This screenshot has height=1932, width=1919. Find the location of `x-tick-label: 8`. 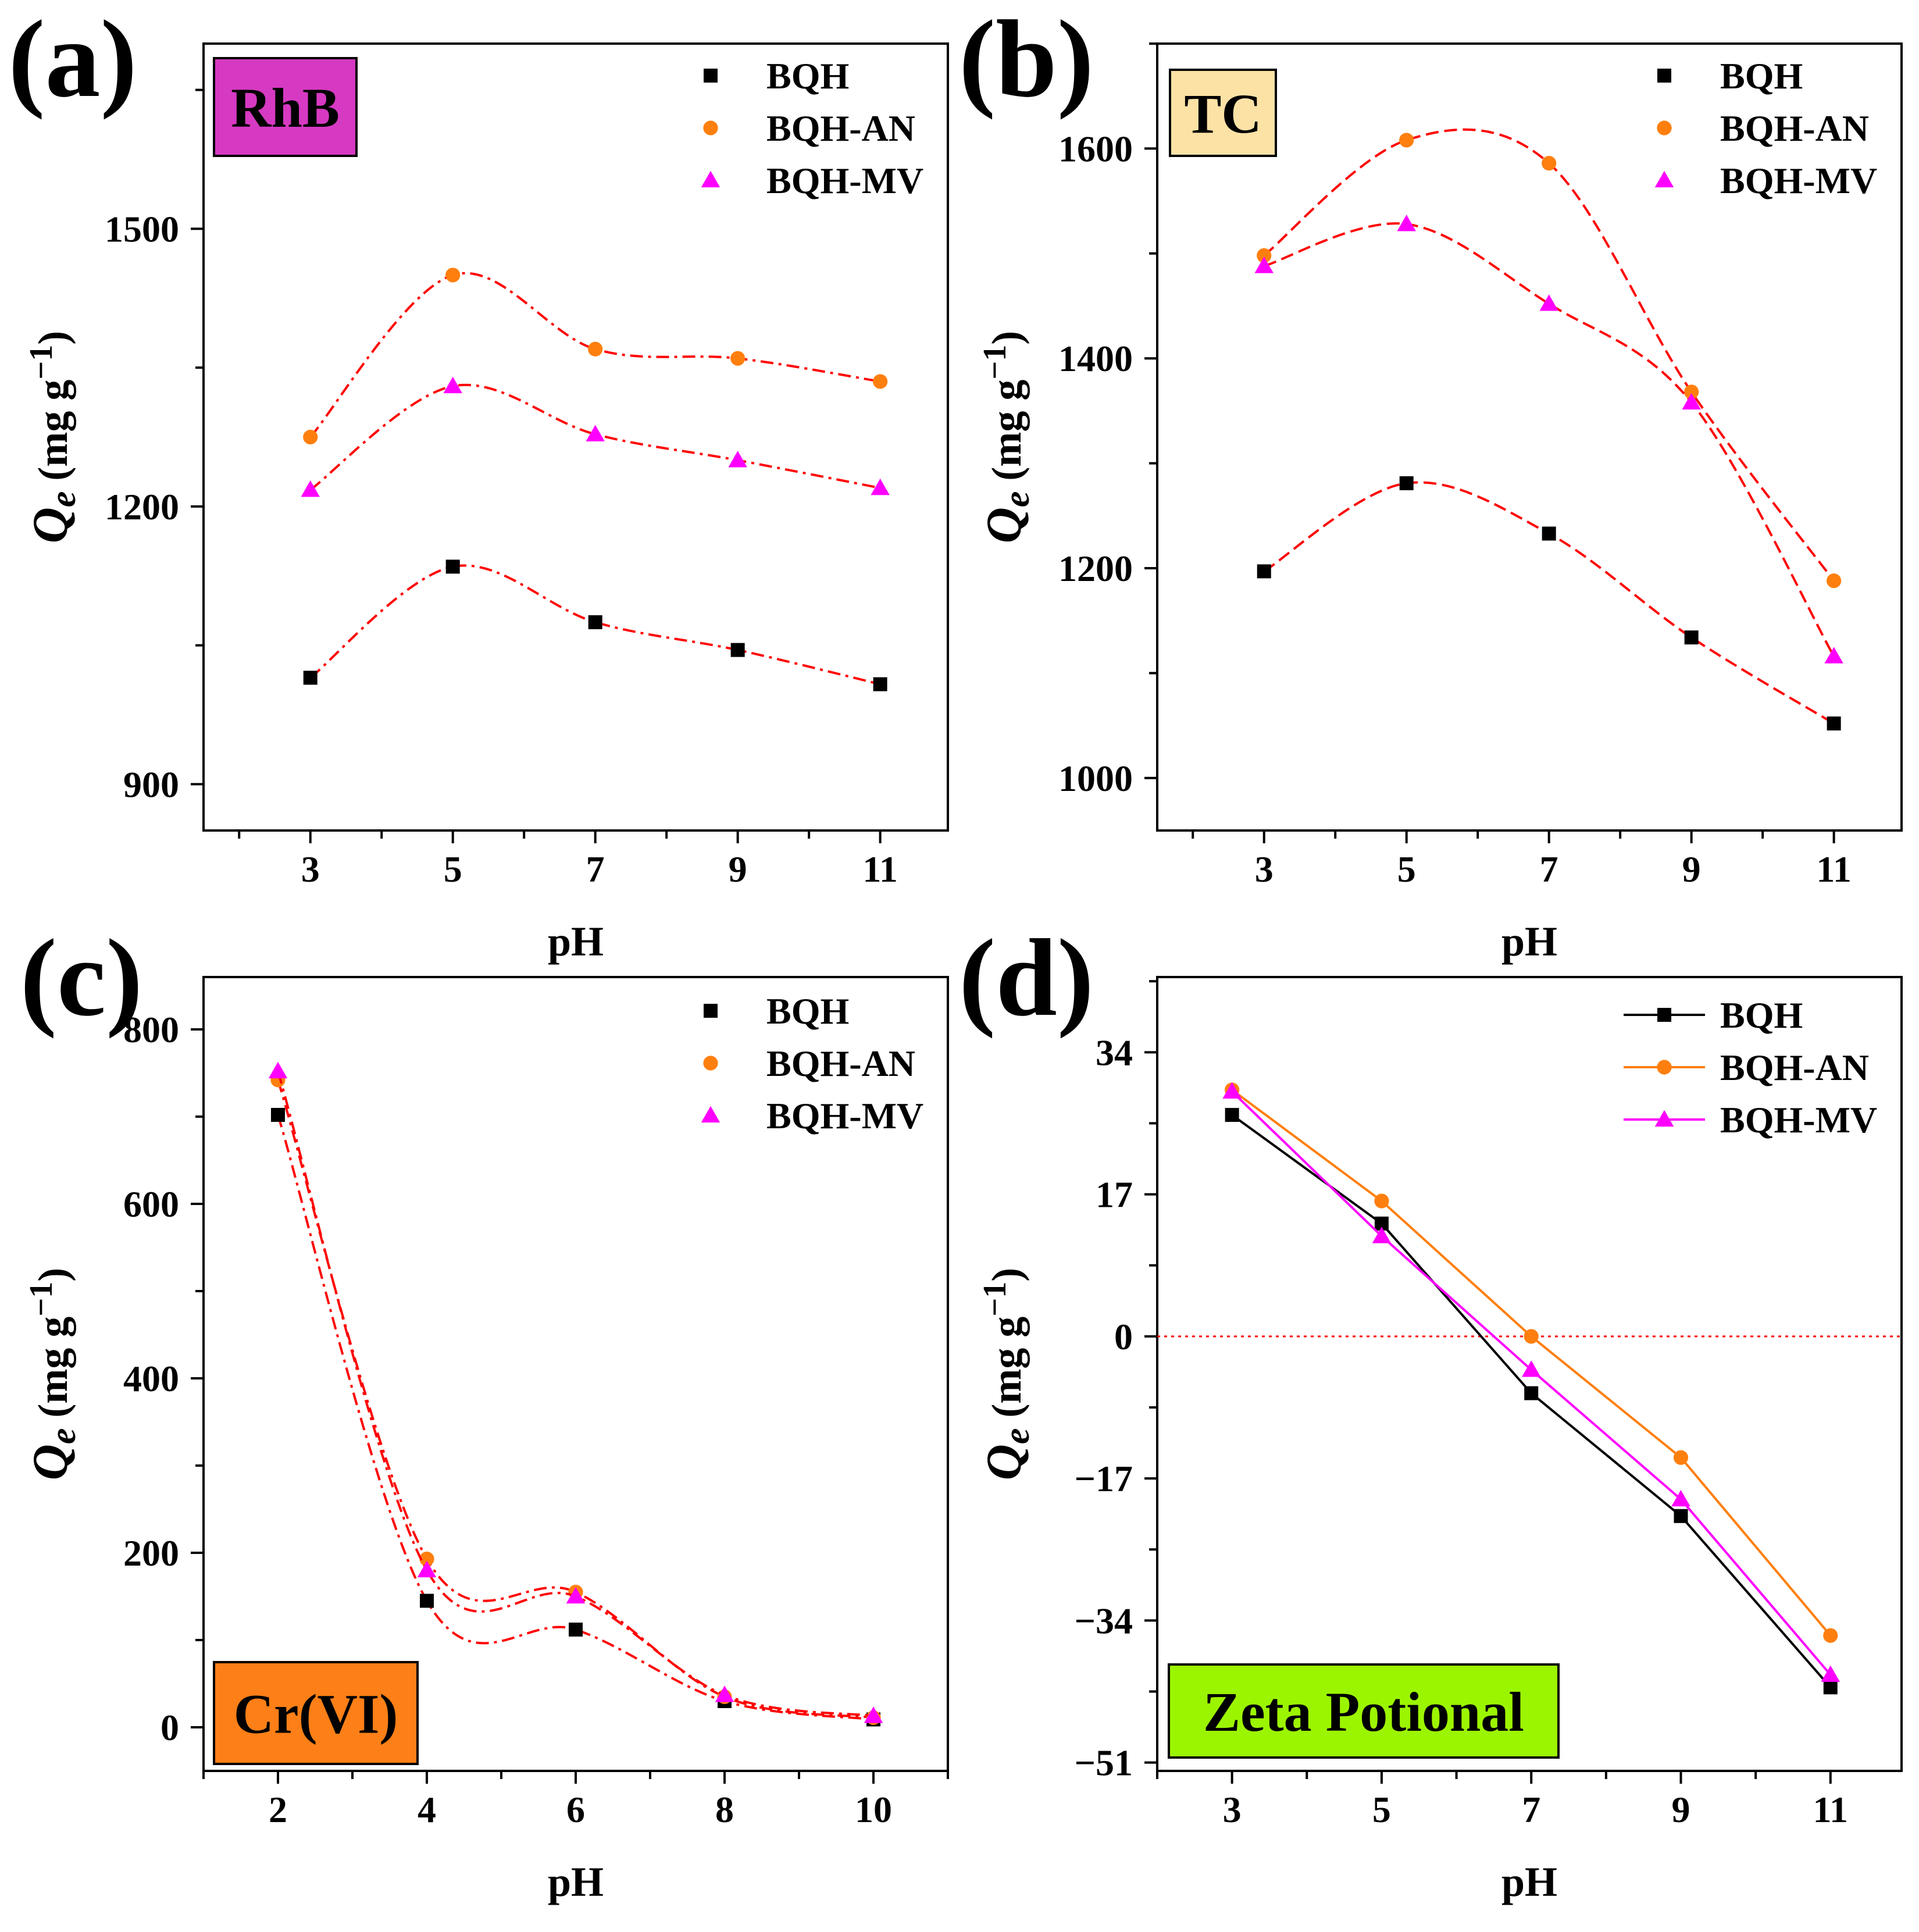

x-tick-label: 8 is located at coordinates (725, 1810).